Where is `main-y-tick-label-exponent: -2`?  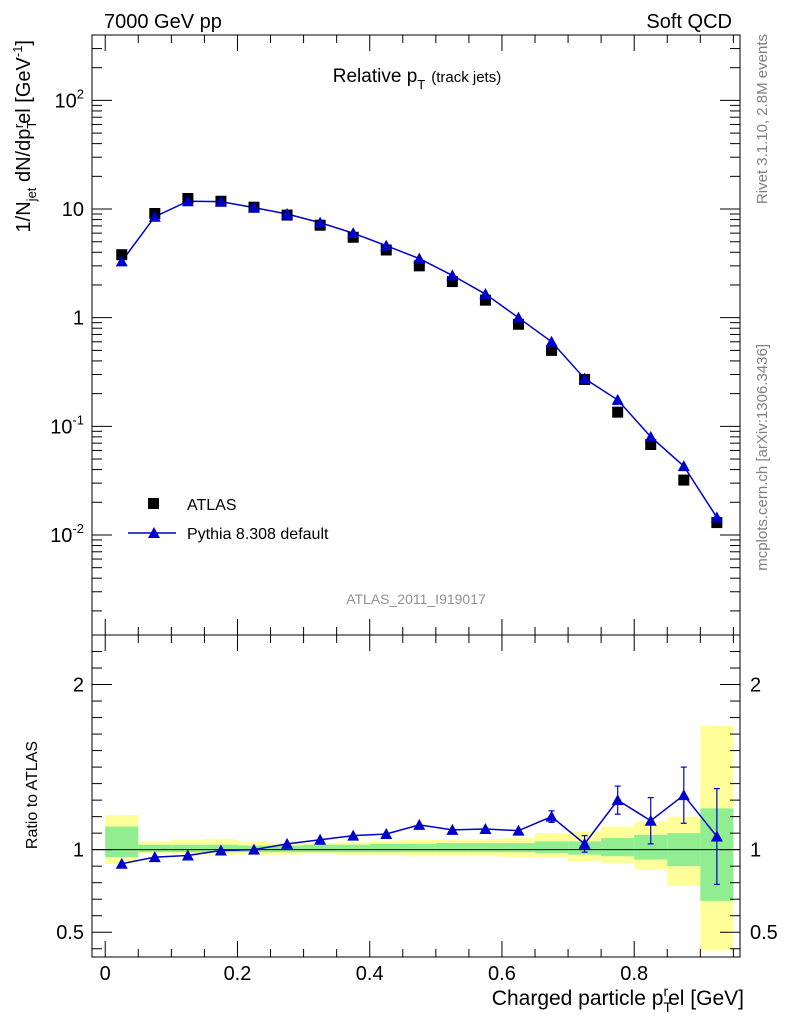
main-y-tick-label-exponent: -2 is located at coordinates (78, 528).